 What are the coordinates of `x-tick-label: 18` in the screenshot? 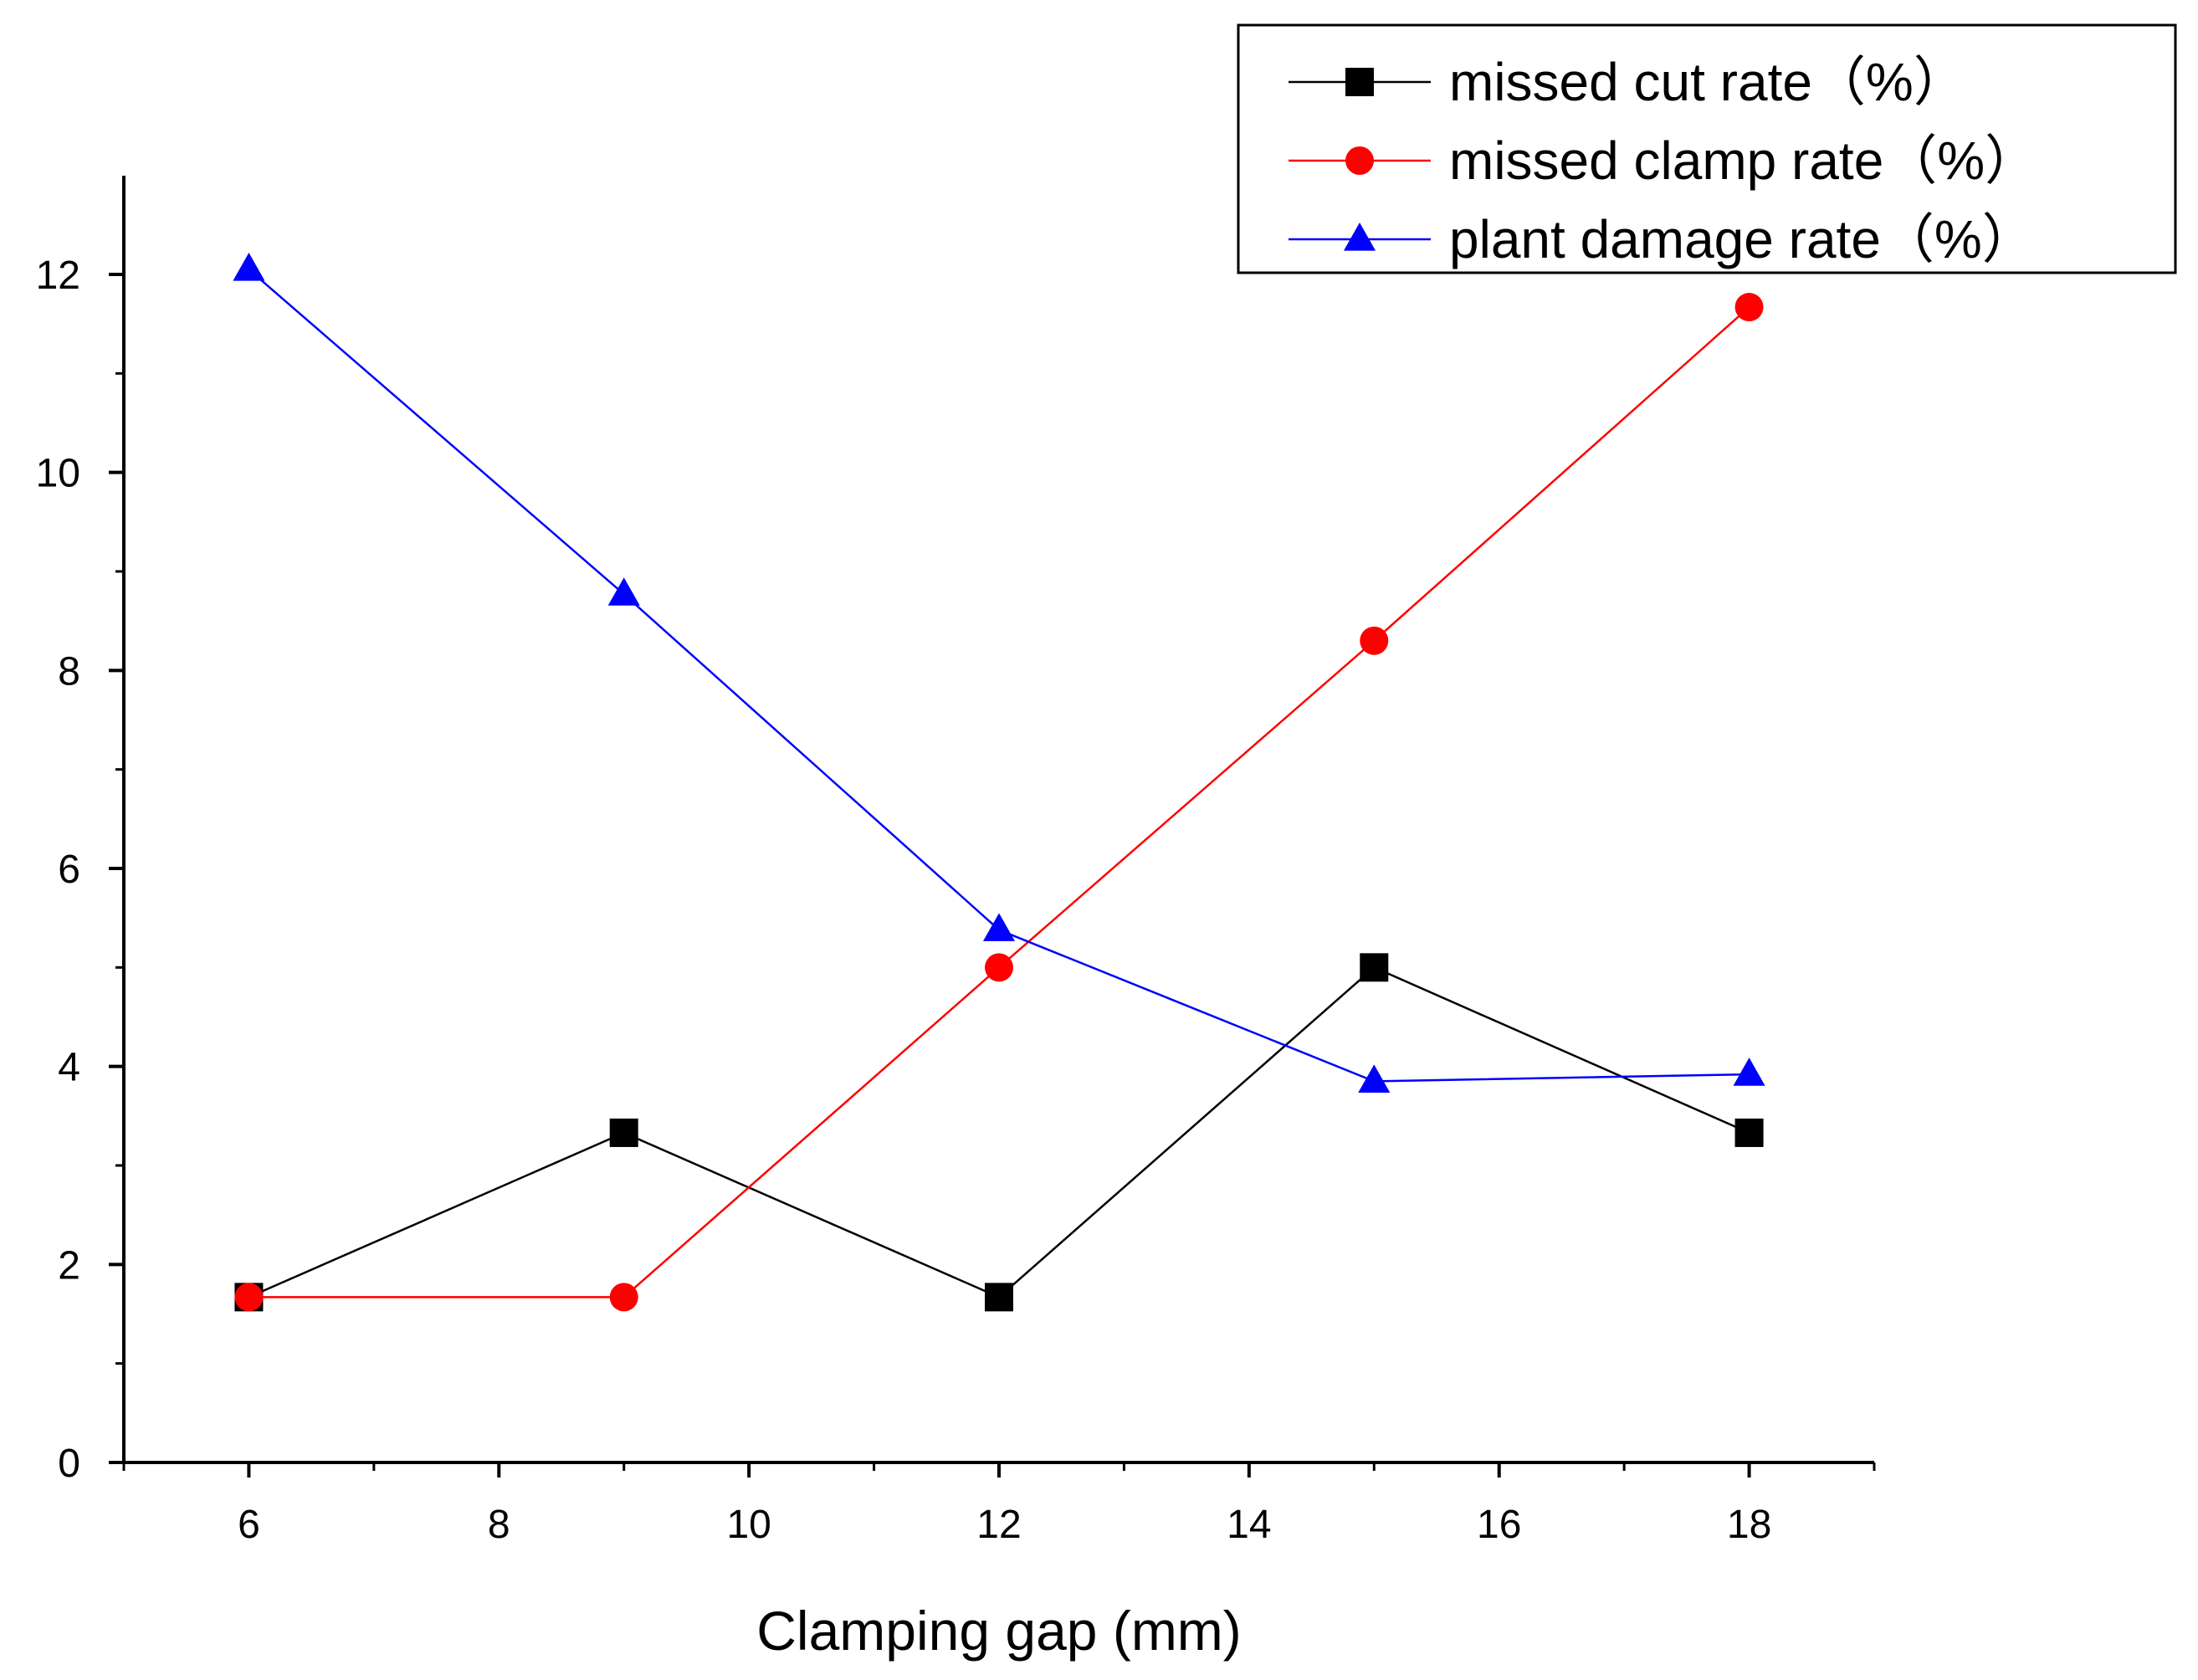 It's located at (1749, 1525).